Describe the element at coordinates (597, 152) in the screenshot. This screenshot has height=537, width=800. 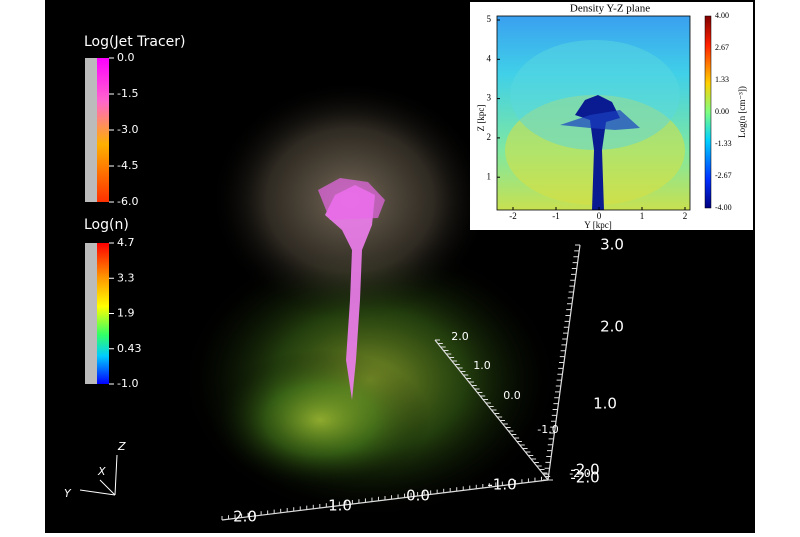
I see `inset-jet` at that location.